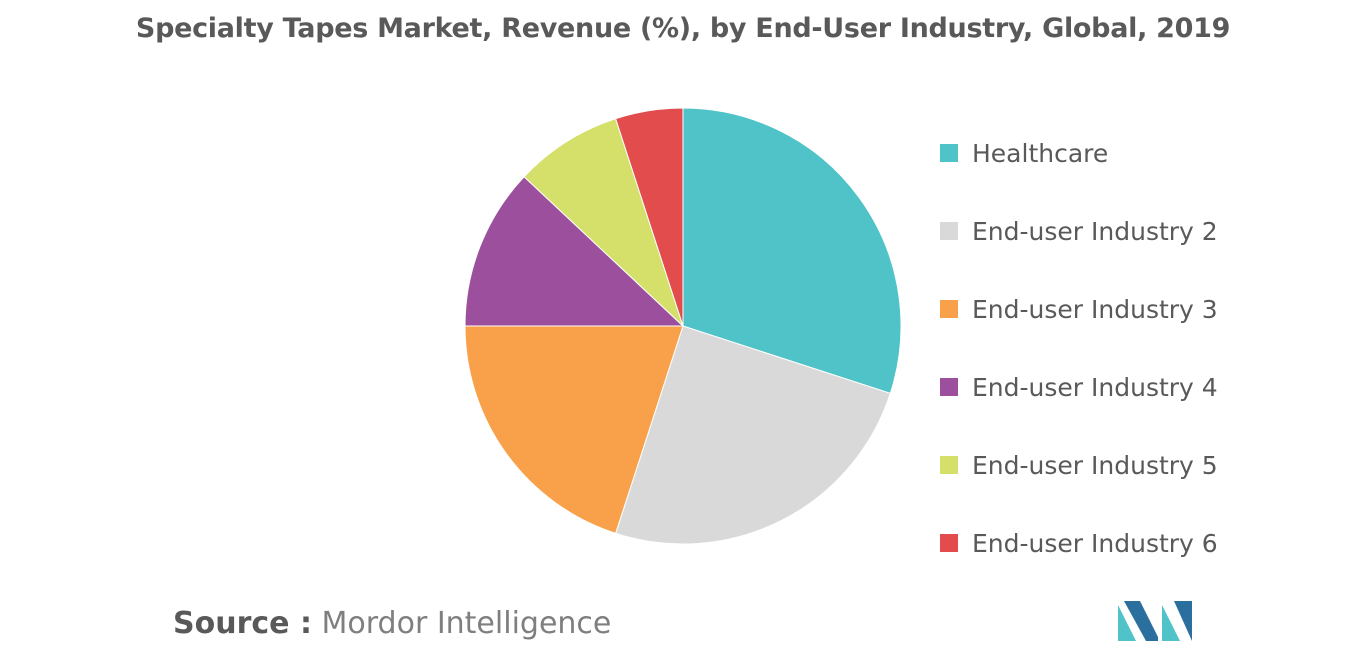  Describe the element at coordinates (1095, 231) in the screenshot. I see `legend-label: End-user Industry 2` at that location.